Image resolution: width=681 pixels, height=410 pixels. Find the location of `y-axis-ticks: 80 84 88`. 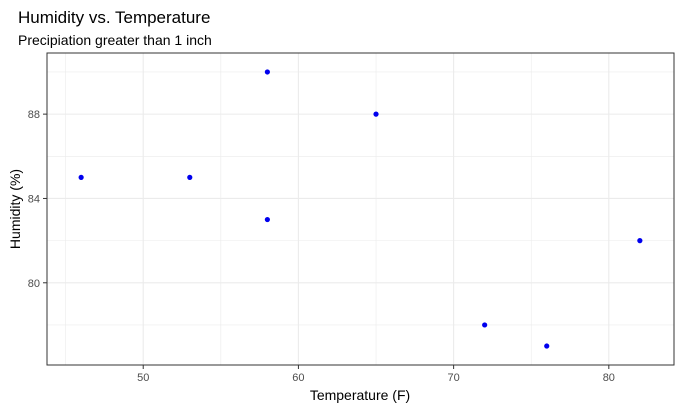

y-axis-ticks: 80 84 88 is located at coordinates (37, 199).